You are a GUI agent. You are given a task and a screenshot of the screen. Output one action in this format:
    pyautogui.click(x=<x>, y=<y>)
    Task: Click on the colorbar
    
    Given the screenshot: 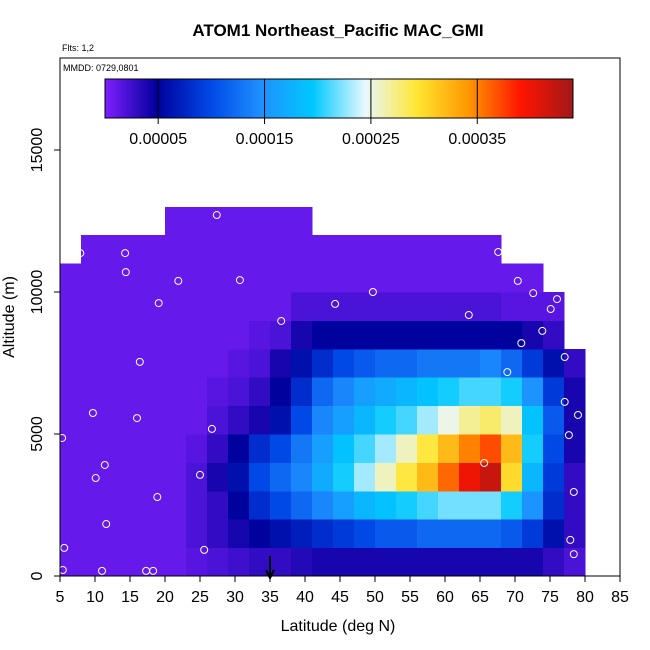 What is the action you would take?
    pyautogui.click(x=339, y=98)
    